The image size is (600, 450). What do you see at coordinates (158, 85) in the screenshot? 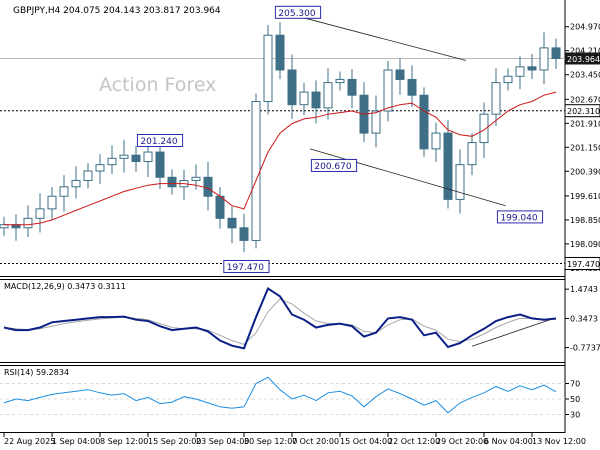
I see `watermark: Action Forex` at bounding box center [158, 85].